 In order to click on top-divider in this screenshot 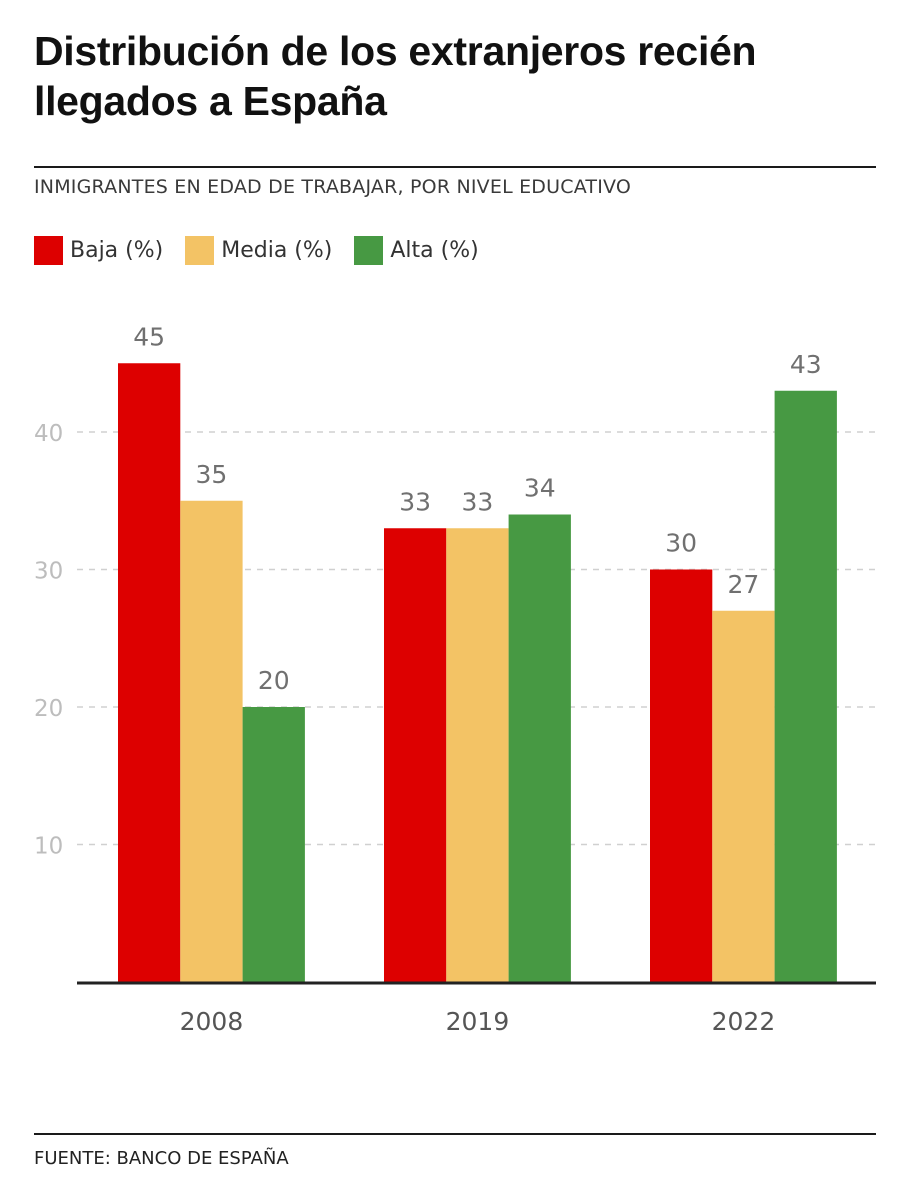, I will do `click(455, 167)`.